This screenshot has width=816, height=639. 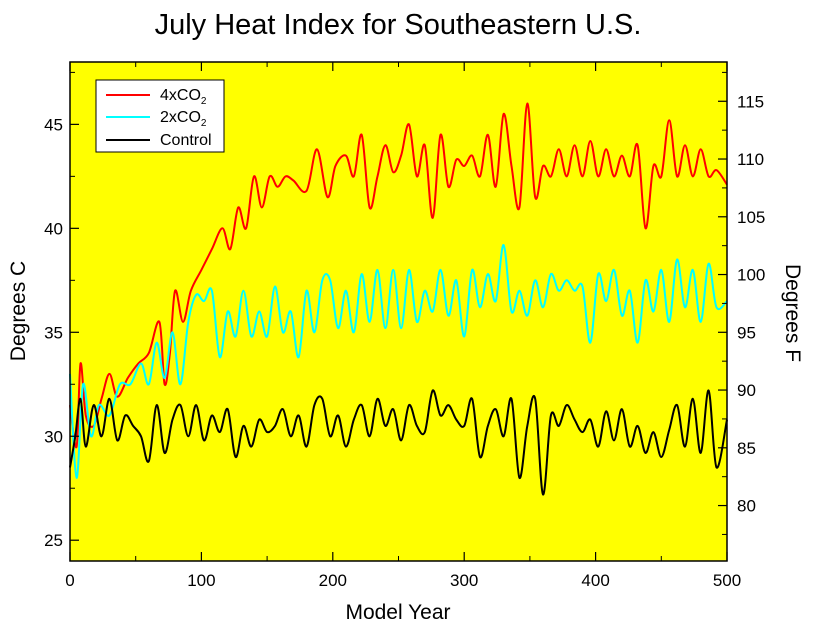 I want to click on y-tick-label: 25, so click(x=53, y=540).